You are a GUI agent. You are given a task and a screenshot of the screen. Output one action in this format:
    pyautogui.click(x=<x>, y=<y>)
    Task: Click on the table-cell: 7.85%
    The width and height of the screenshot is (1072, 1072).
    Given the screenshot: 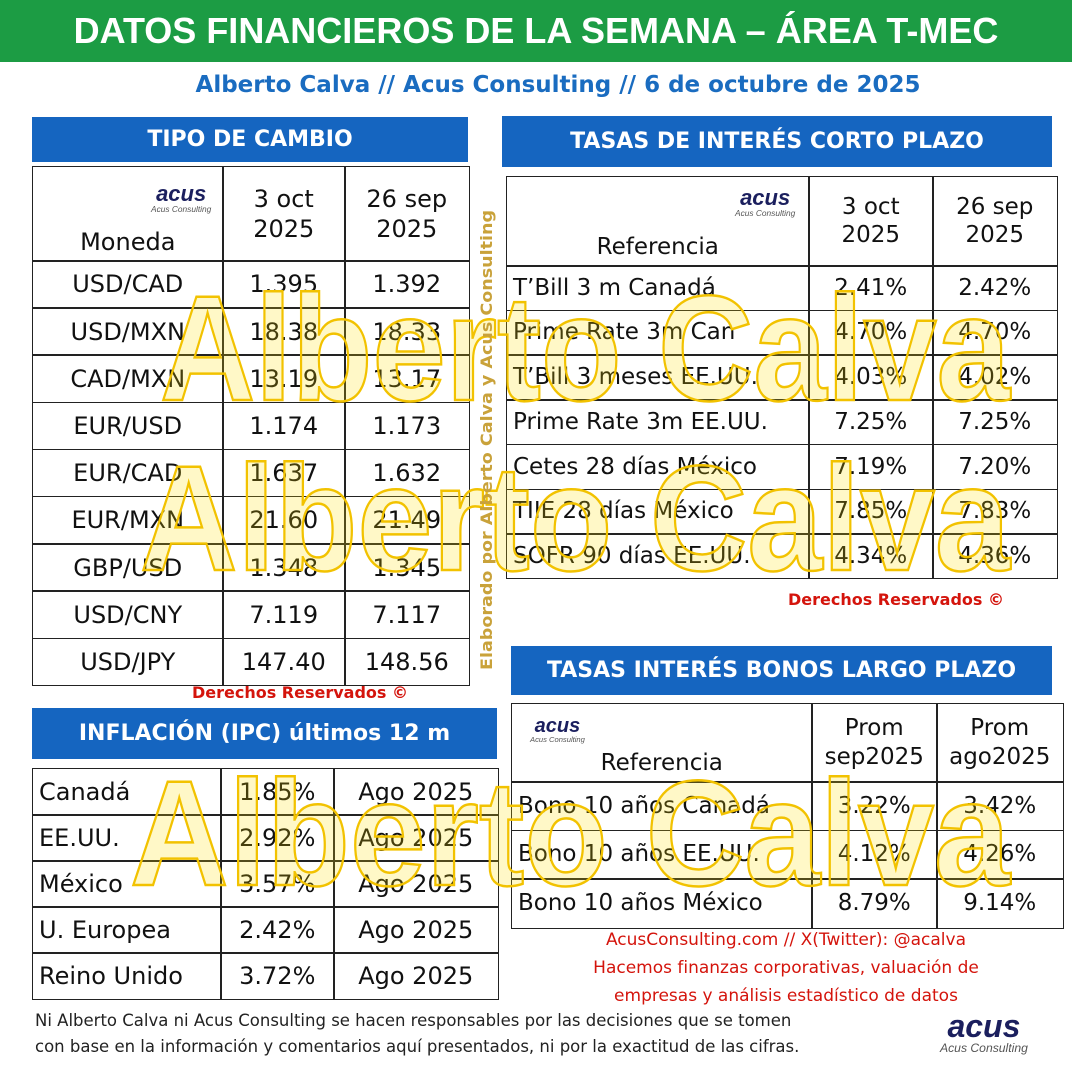 What is the action you would take?
    pyautogui.click(x=871, y=511)
    